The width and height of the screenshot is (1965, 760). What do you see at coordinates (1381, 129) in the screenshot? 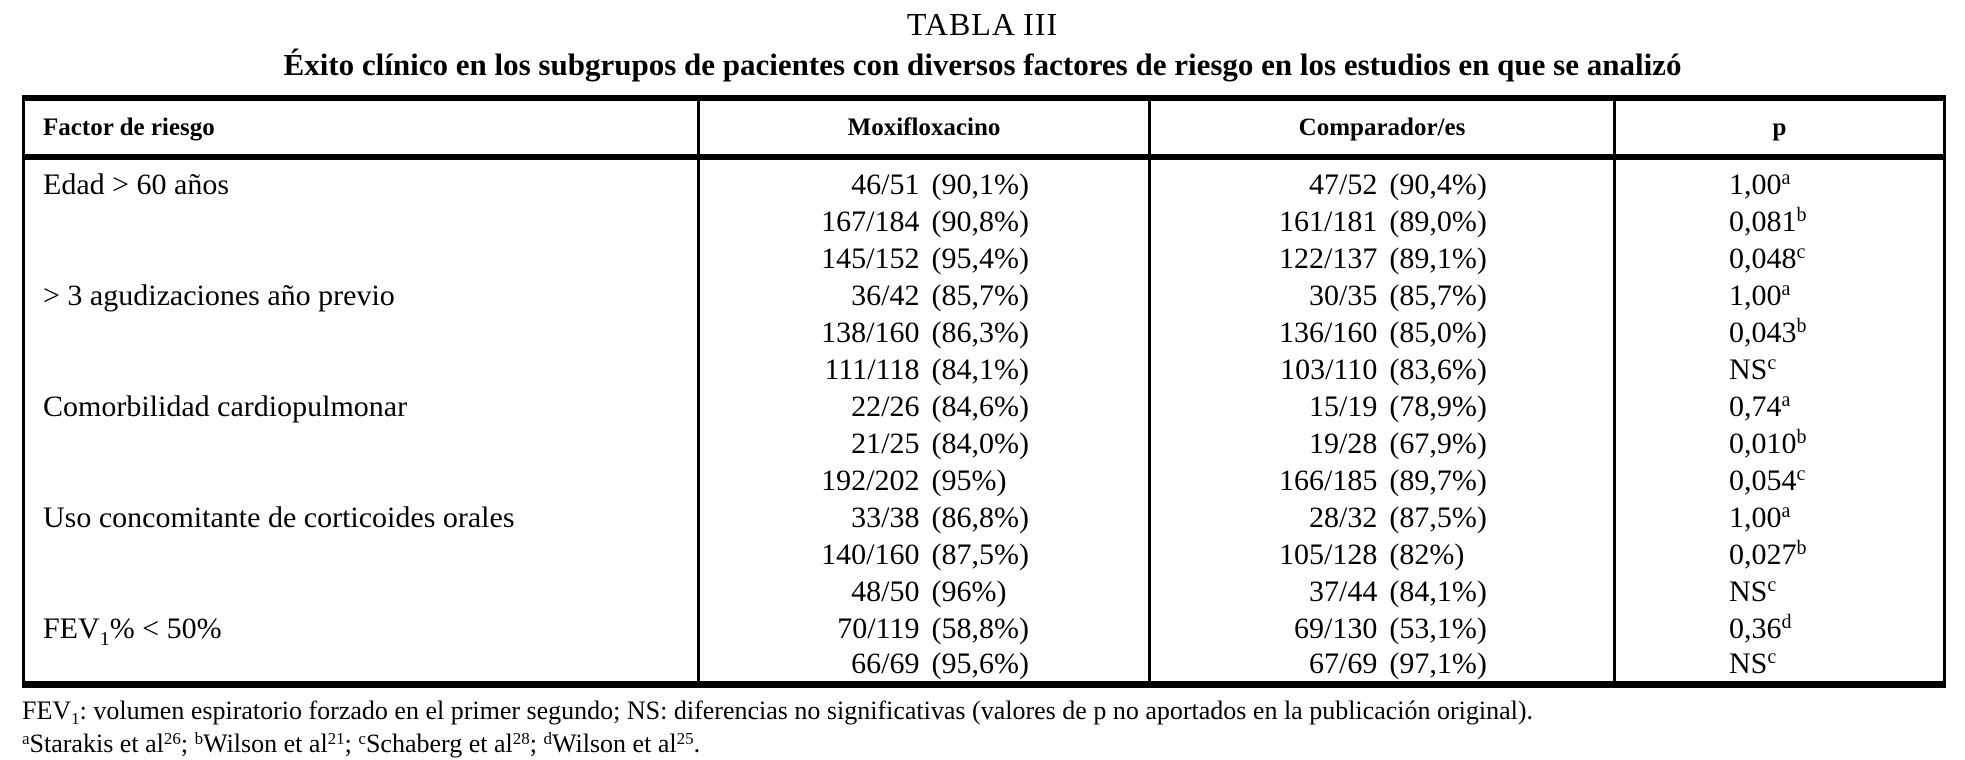
I see `column-header-comparator: Comparador/es` at bounding box center [1381, 129].